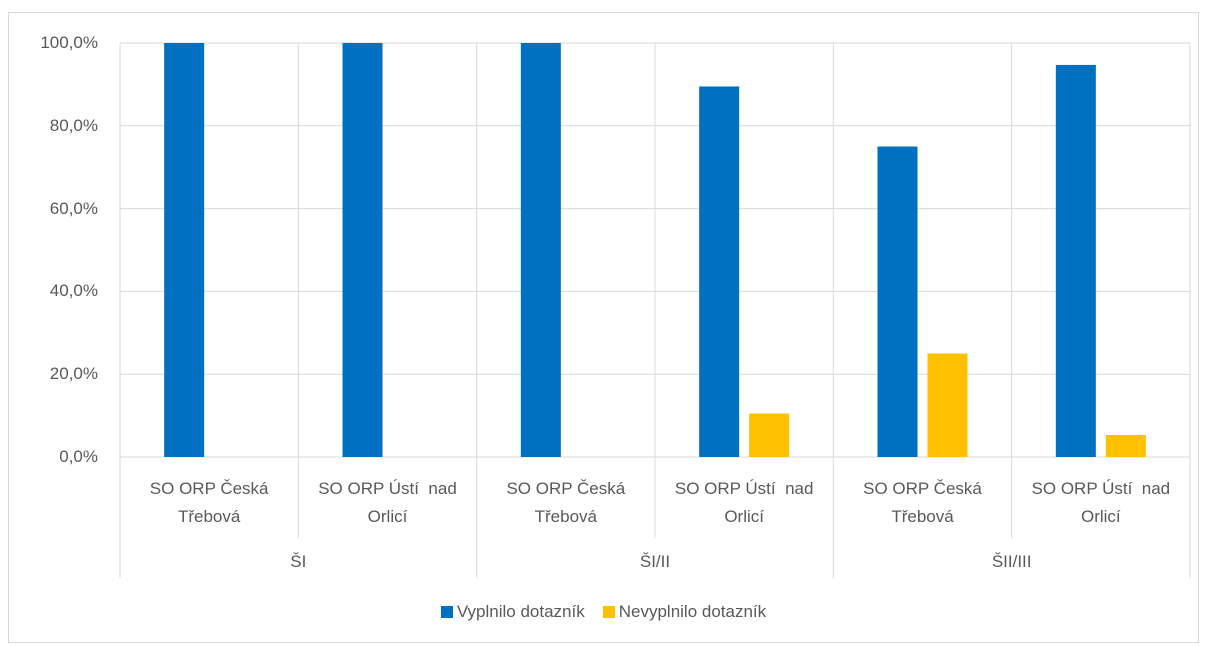 This screenshot has height=646, width=1207. What do you see at coordinates (78, 456) in the screenshot?
I see `y-tick-label: 0,0%` at bounding box center [78, 456].